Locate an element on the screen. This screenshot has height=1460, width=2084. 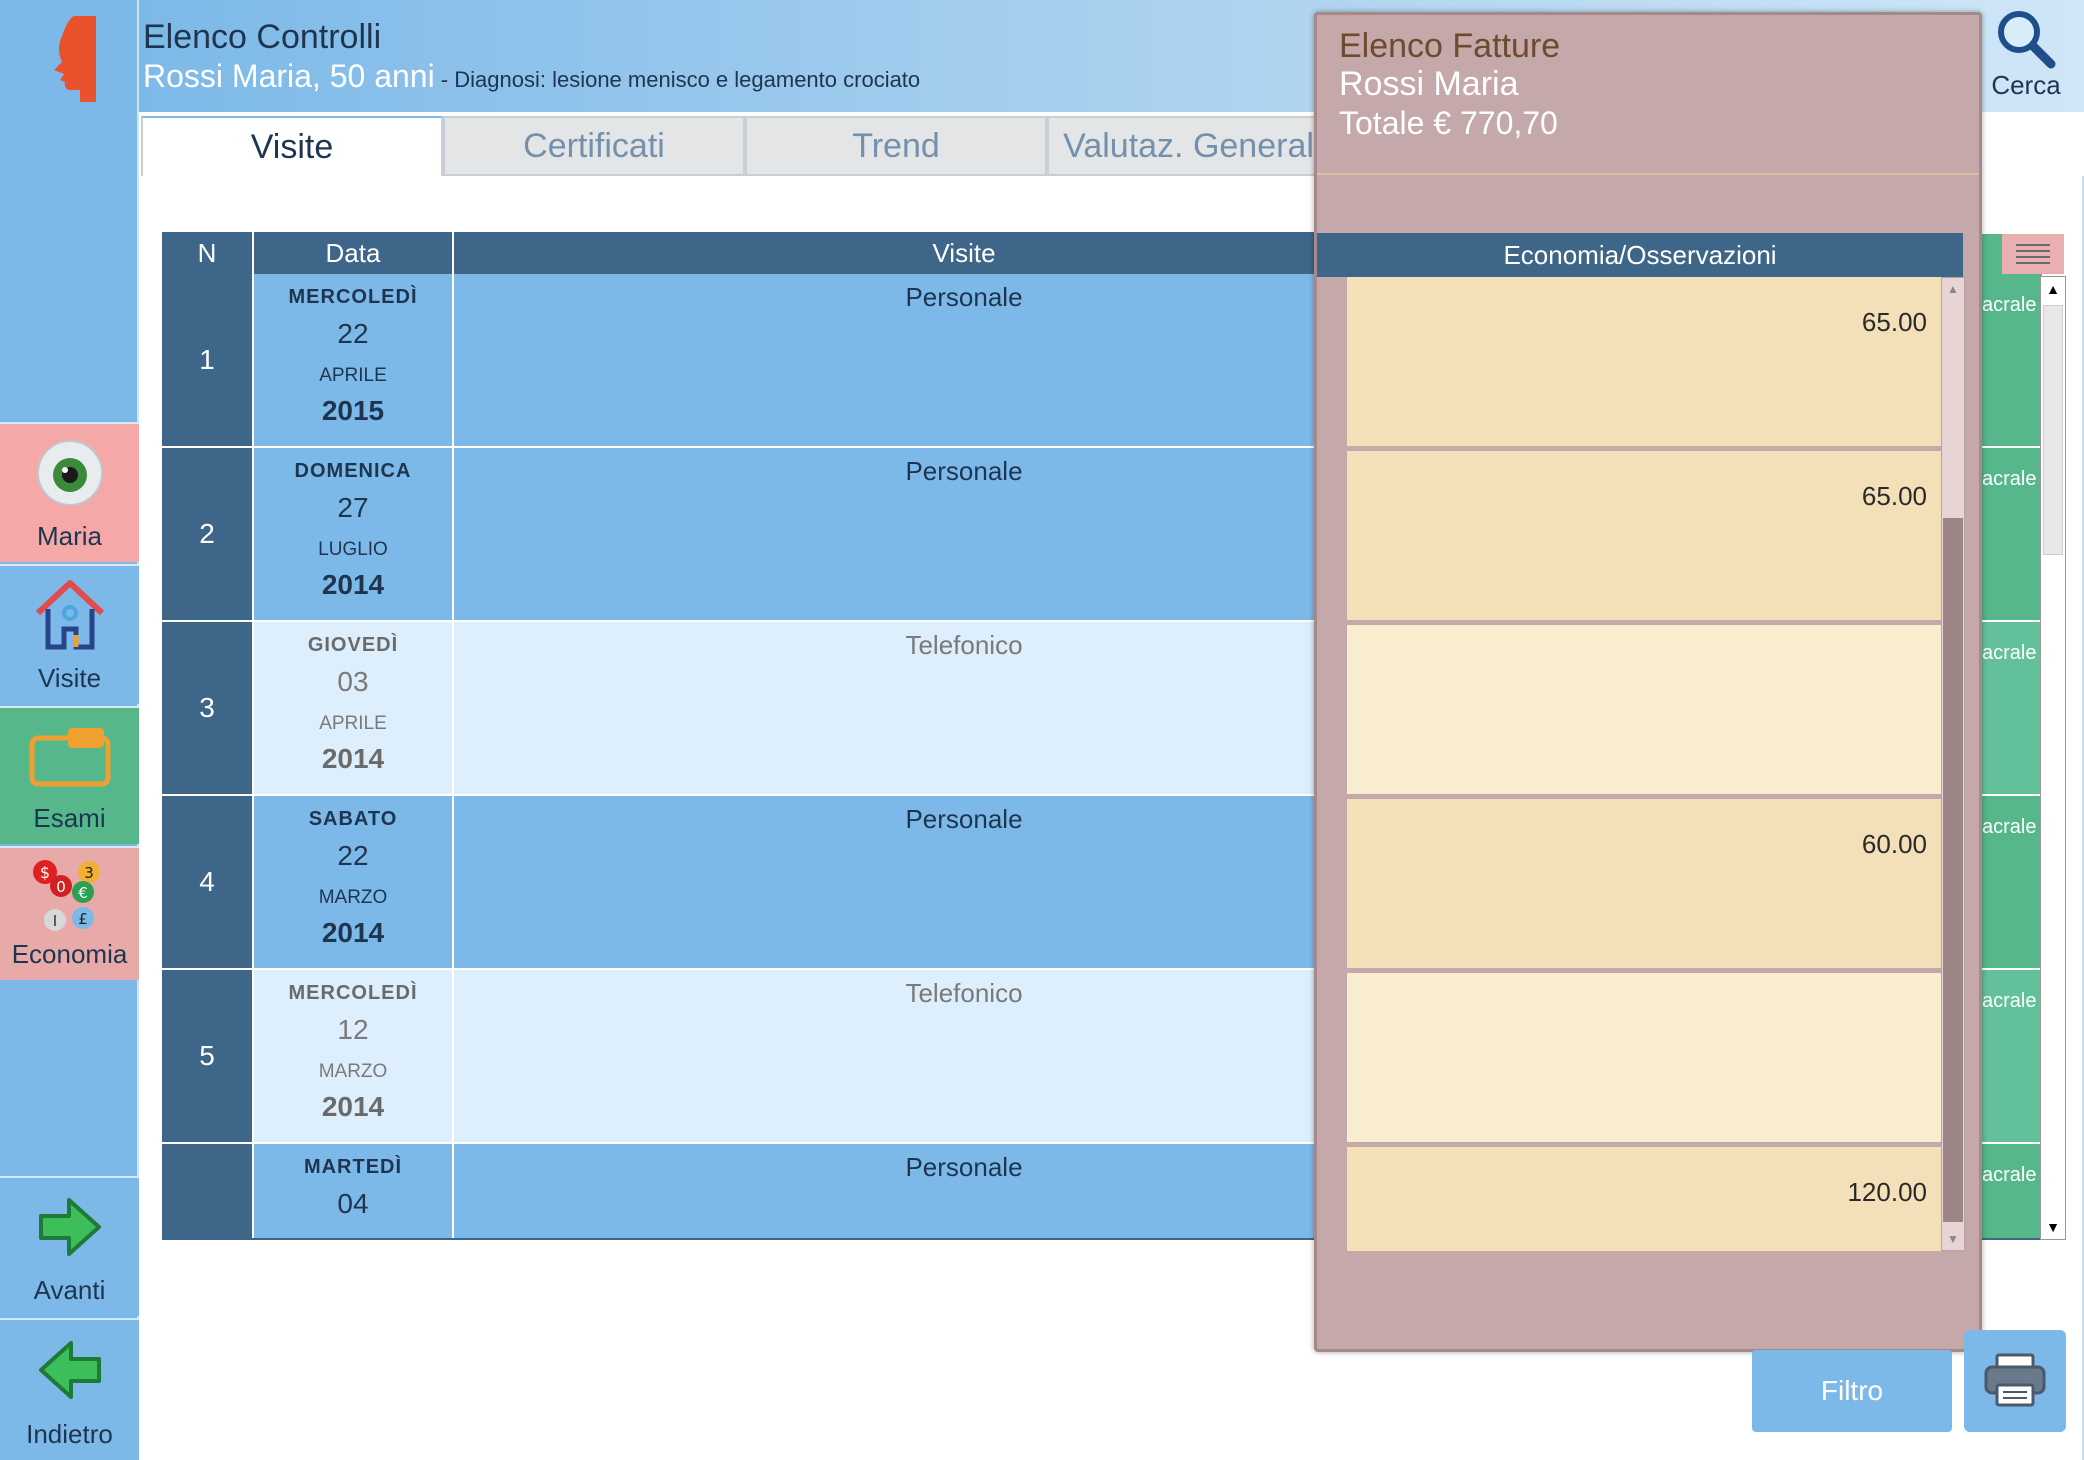
arrow-right-icon is located at coordinates (69, 1226).